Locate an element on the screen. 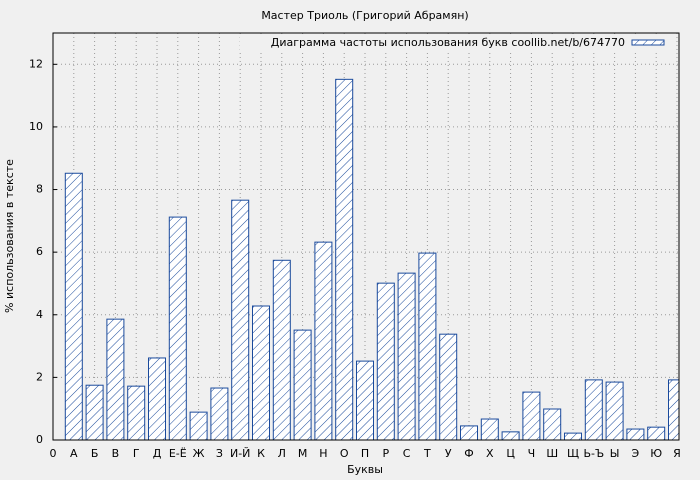  y-tick-label: 2 is located at coordinates (39, 376).